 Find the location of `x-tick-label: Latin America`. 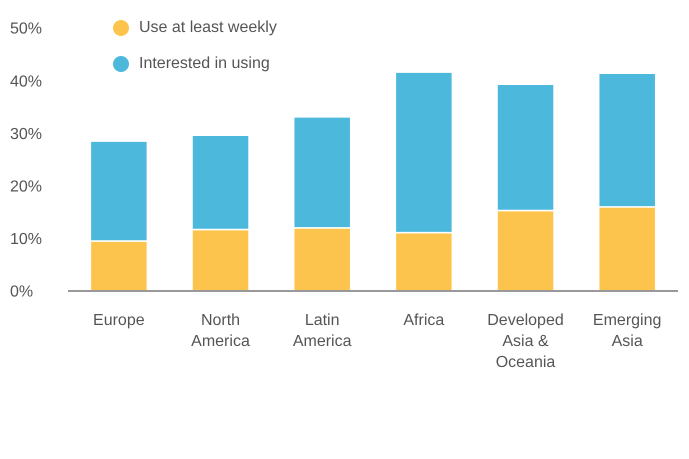

x-tick-label: Latin America is located at coordinates (322, 331).